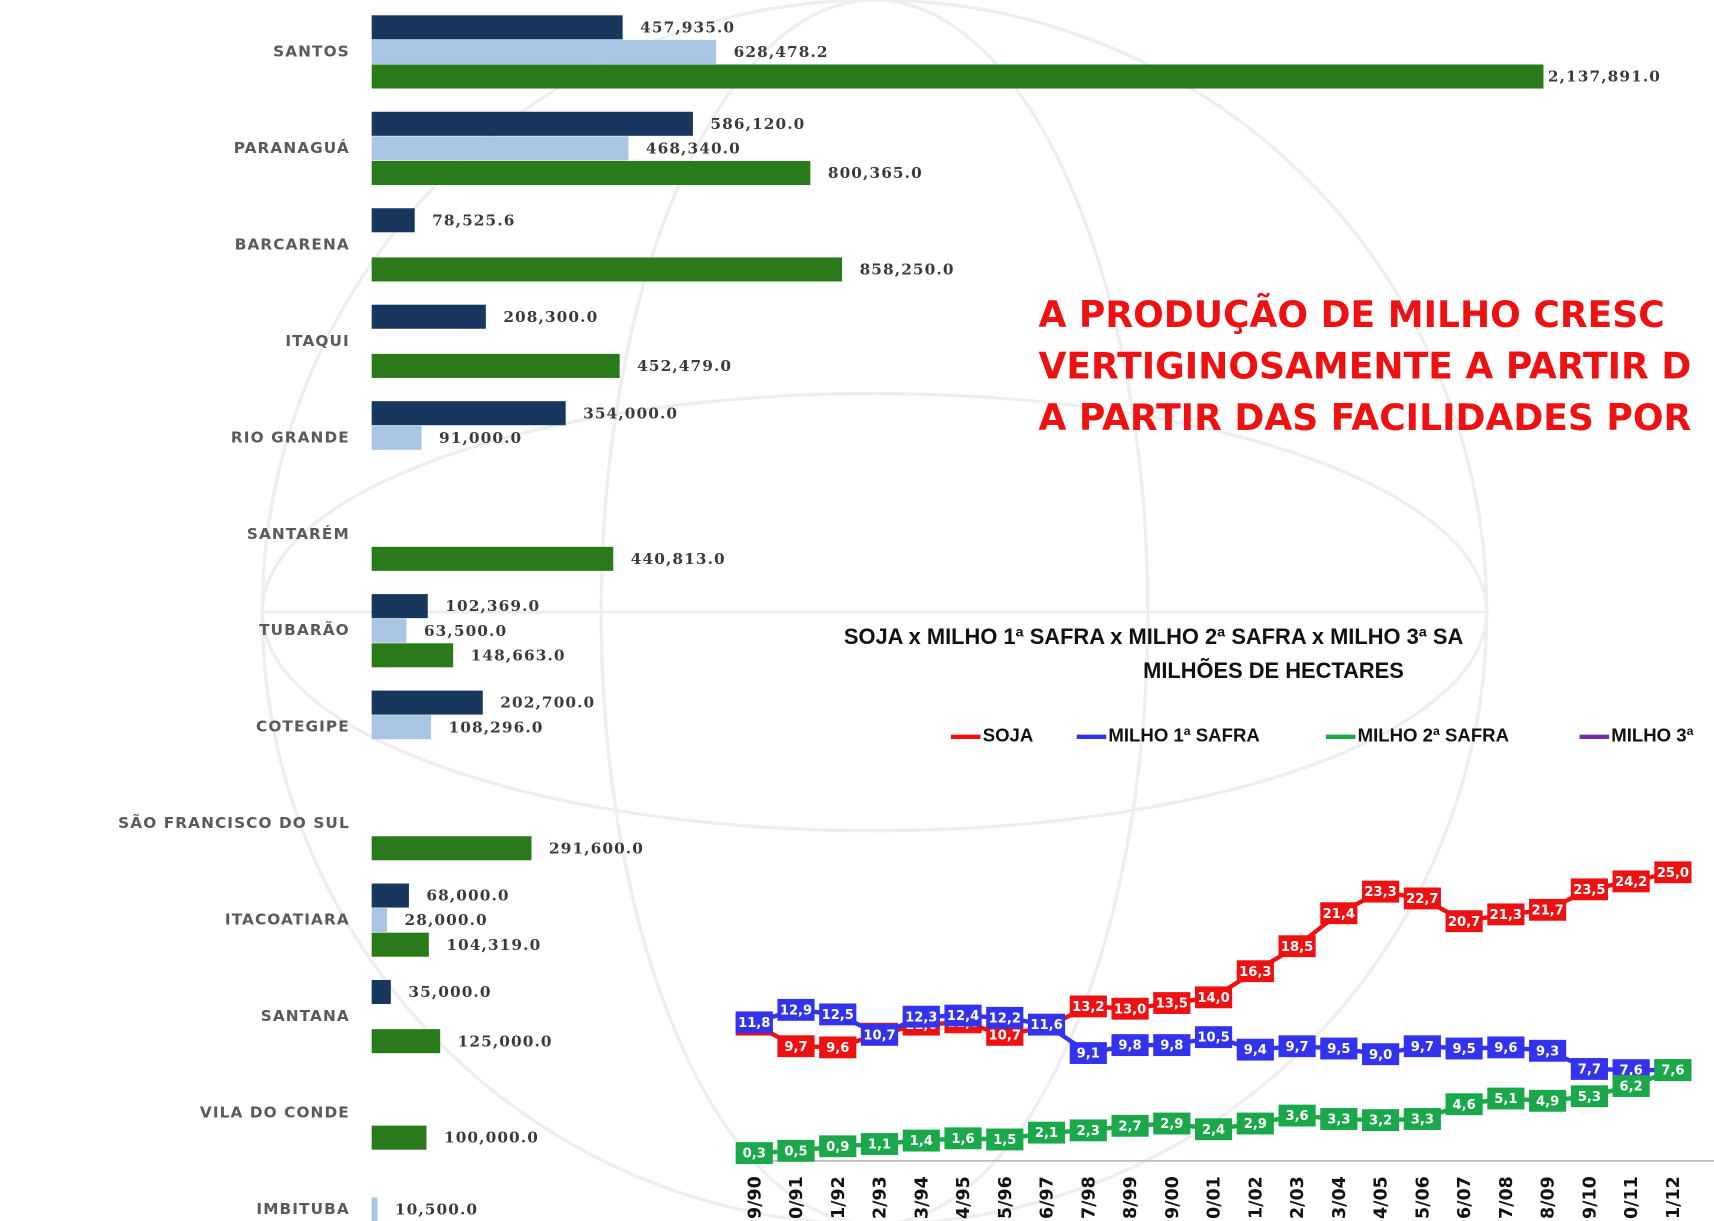 This screenshot has height=1221, width=1714. What do you see at coordinates (838, 1015) in the screenshot?
I see `point-label: 12,5` at bounding box center [838, 1015].